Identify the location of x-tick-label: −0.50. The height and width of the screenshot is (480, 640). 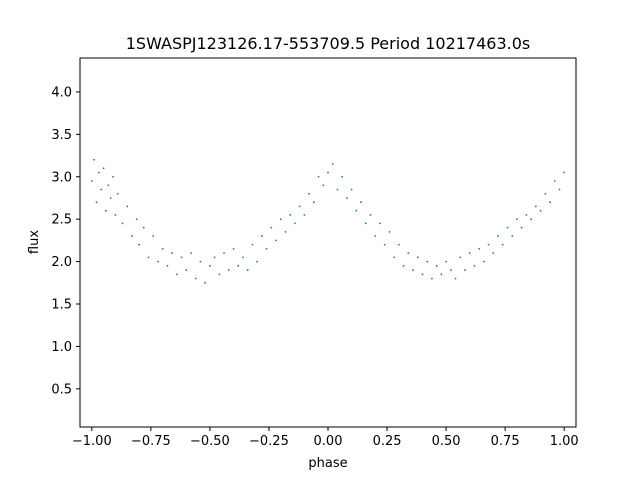
(210, 441).